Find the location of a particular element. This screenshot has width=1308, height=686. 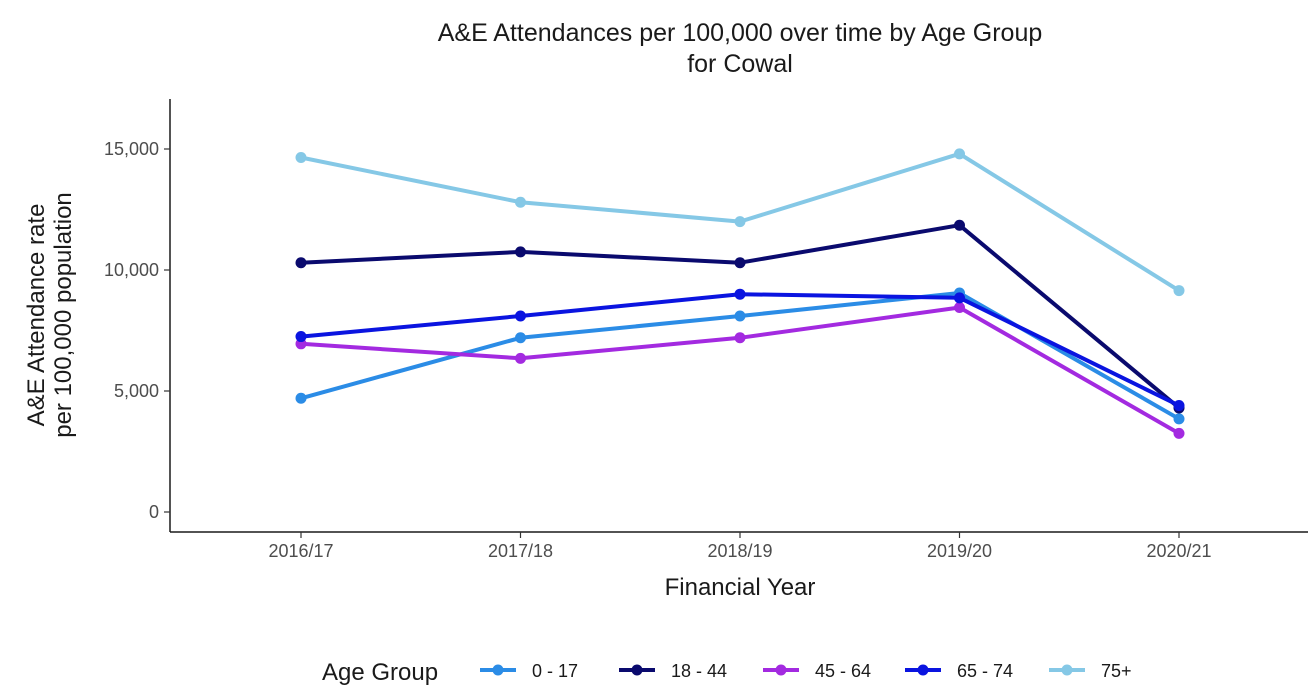

chart-subtitle: for Cowal is located at coordinates (740, 64).